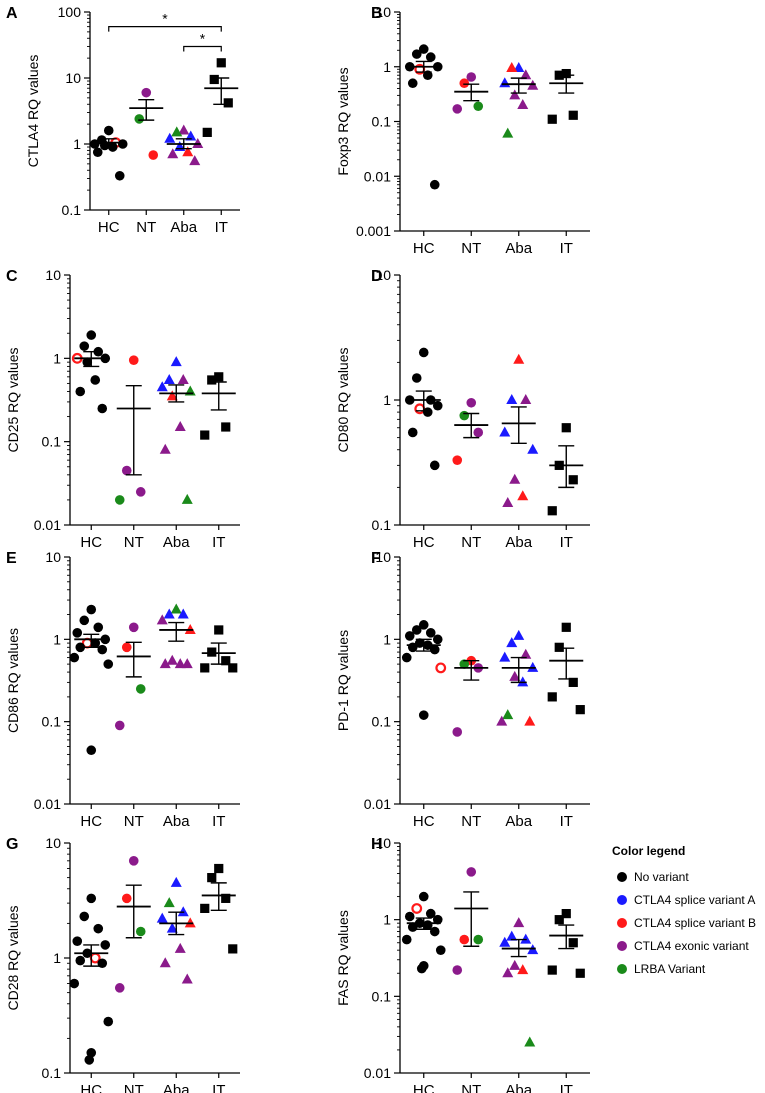 This screenshot has height=1093, width=765. Describe the element at coordinates (622, 946) in the screenshot. I see `legend-swatch` at that location.